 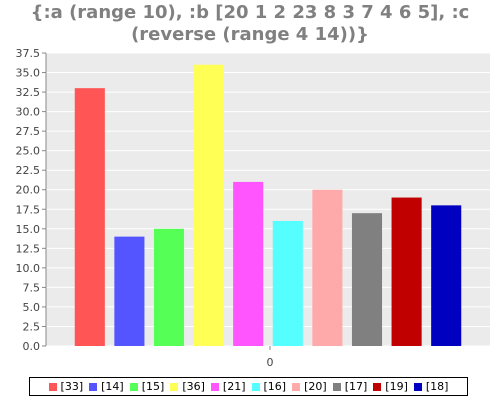 What do you see at coordinates (28, 229) in the screenshot?
I see `y-tick-label: 15.0` at bounding box center [28, 229].